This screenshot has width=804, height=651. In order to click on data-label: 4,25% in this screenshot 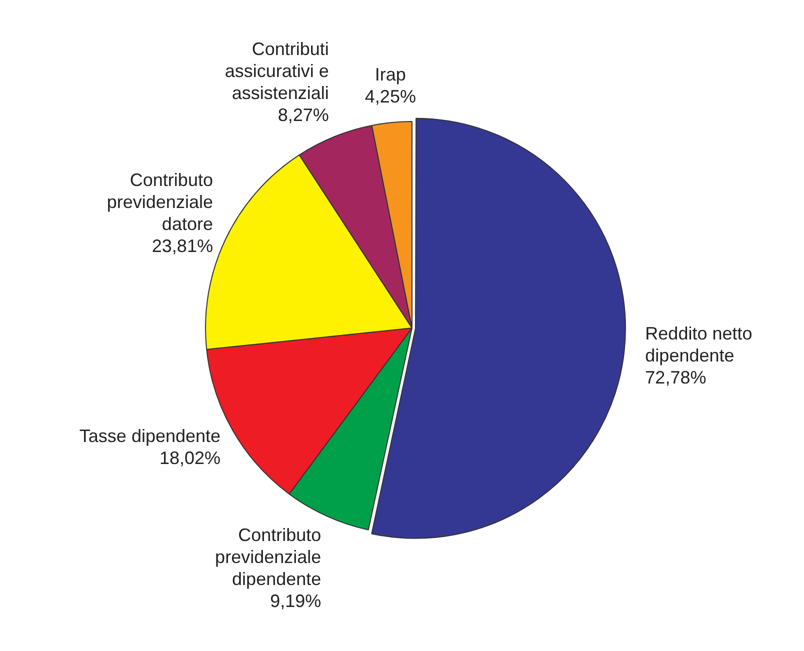, I will do `click(390, 96)`.